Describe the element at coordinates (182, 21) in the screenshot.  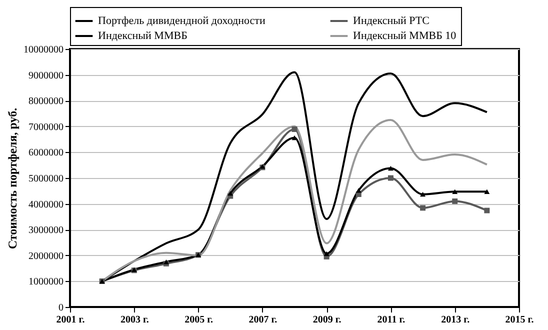
I see `legend-label: Портфель дивидендной доходности` at that location.